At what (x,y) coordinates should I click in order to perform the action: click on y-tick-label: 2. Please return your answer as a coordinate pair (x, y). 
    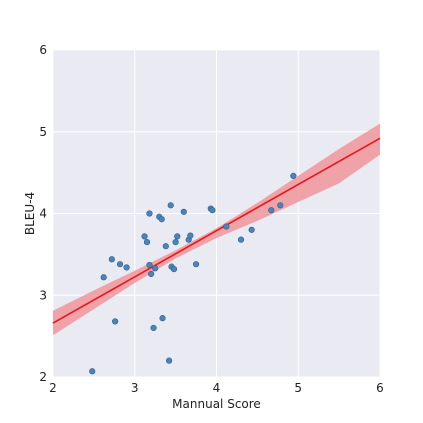
    Looking at the image, I should click on (43, 377).